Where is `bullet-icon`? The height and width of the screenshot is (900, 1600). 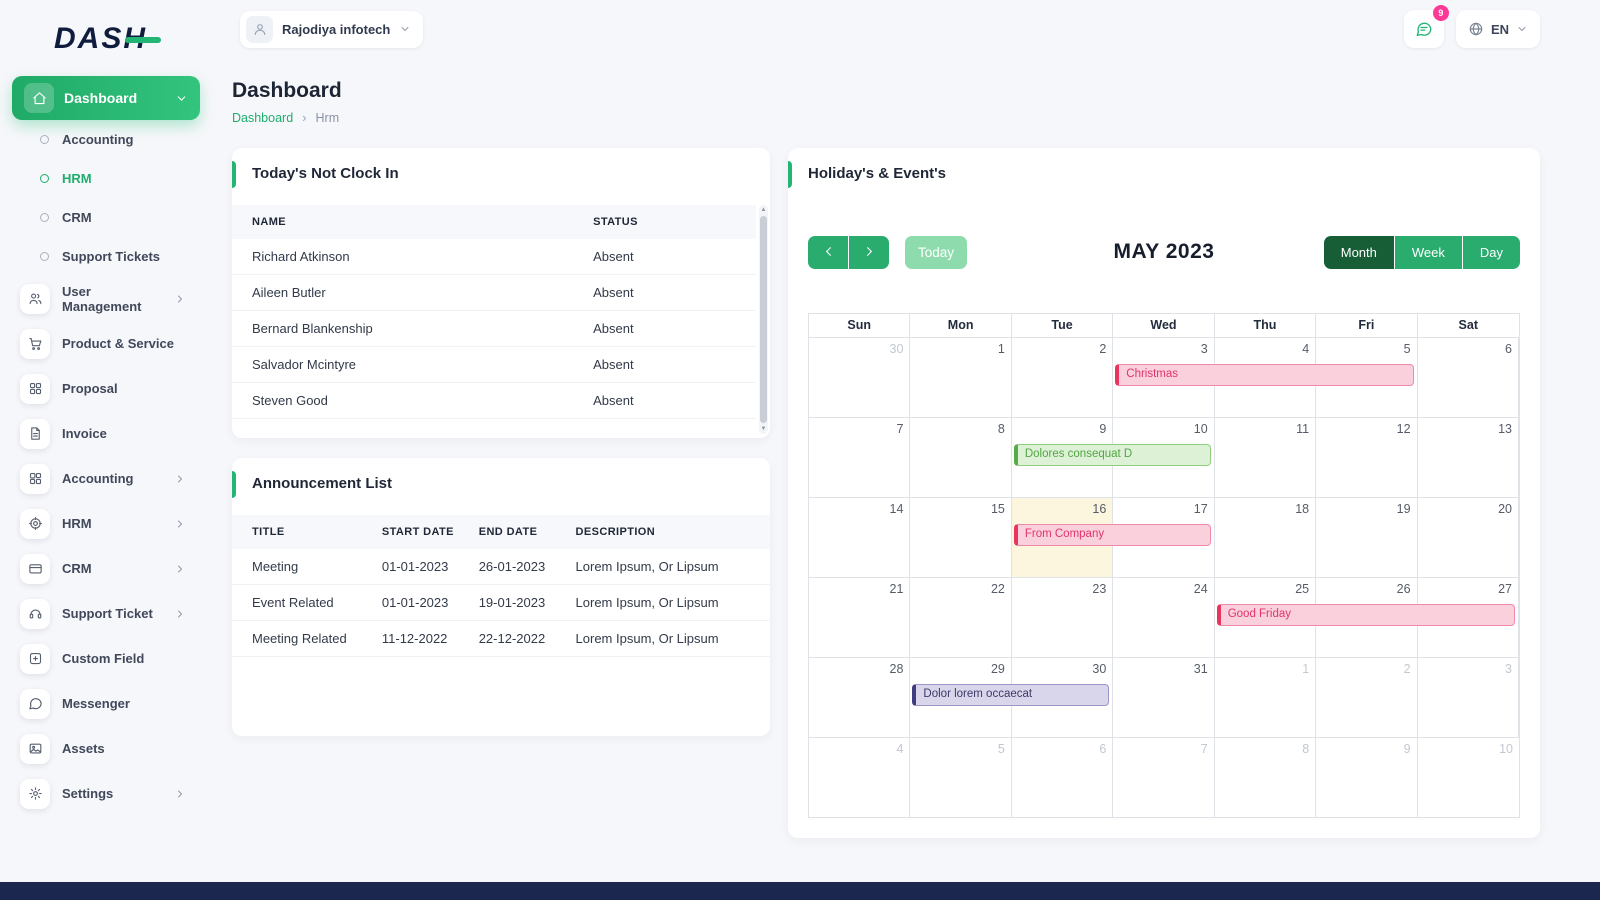 bullet-icon is located at coordinates (44, 178).